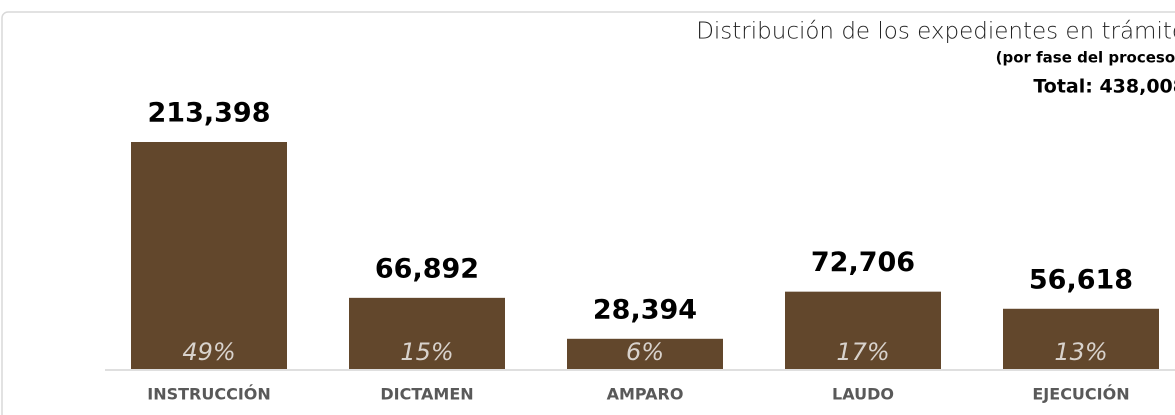 This screenshot has height=415, width=1175. Describe the element at coordinates (1080, 352) in the screenshot. I see `share-label: 13%` at that location.